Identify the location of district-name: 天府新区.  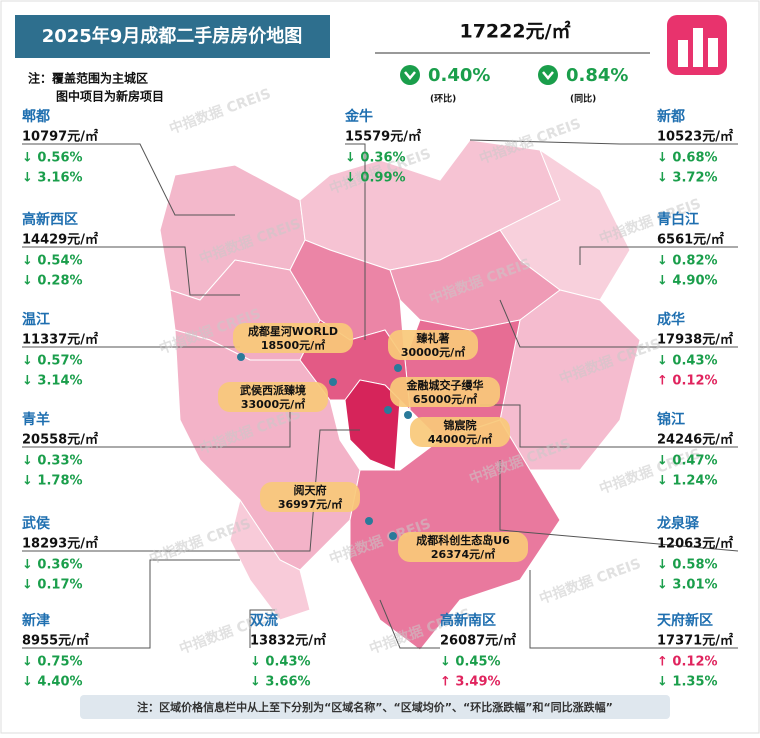
(685, 620).